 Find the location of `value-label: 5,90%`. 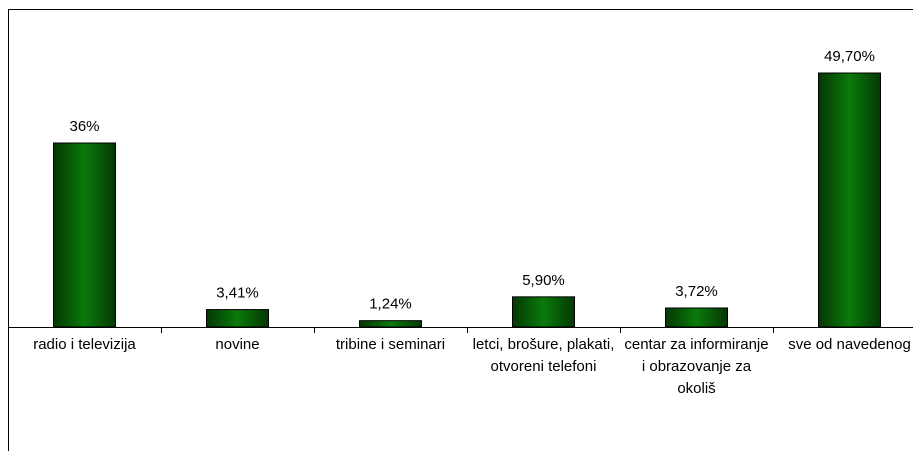

value-label: 5,90% is located at coordinates (543, 280).